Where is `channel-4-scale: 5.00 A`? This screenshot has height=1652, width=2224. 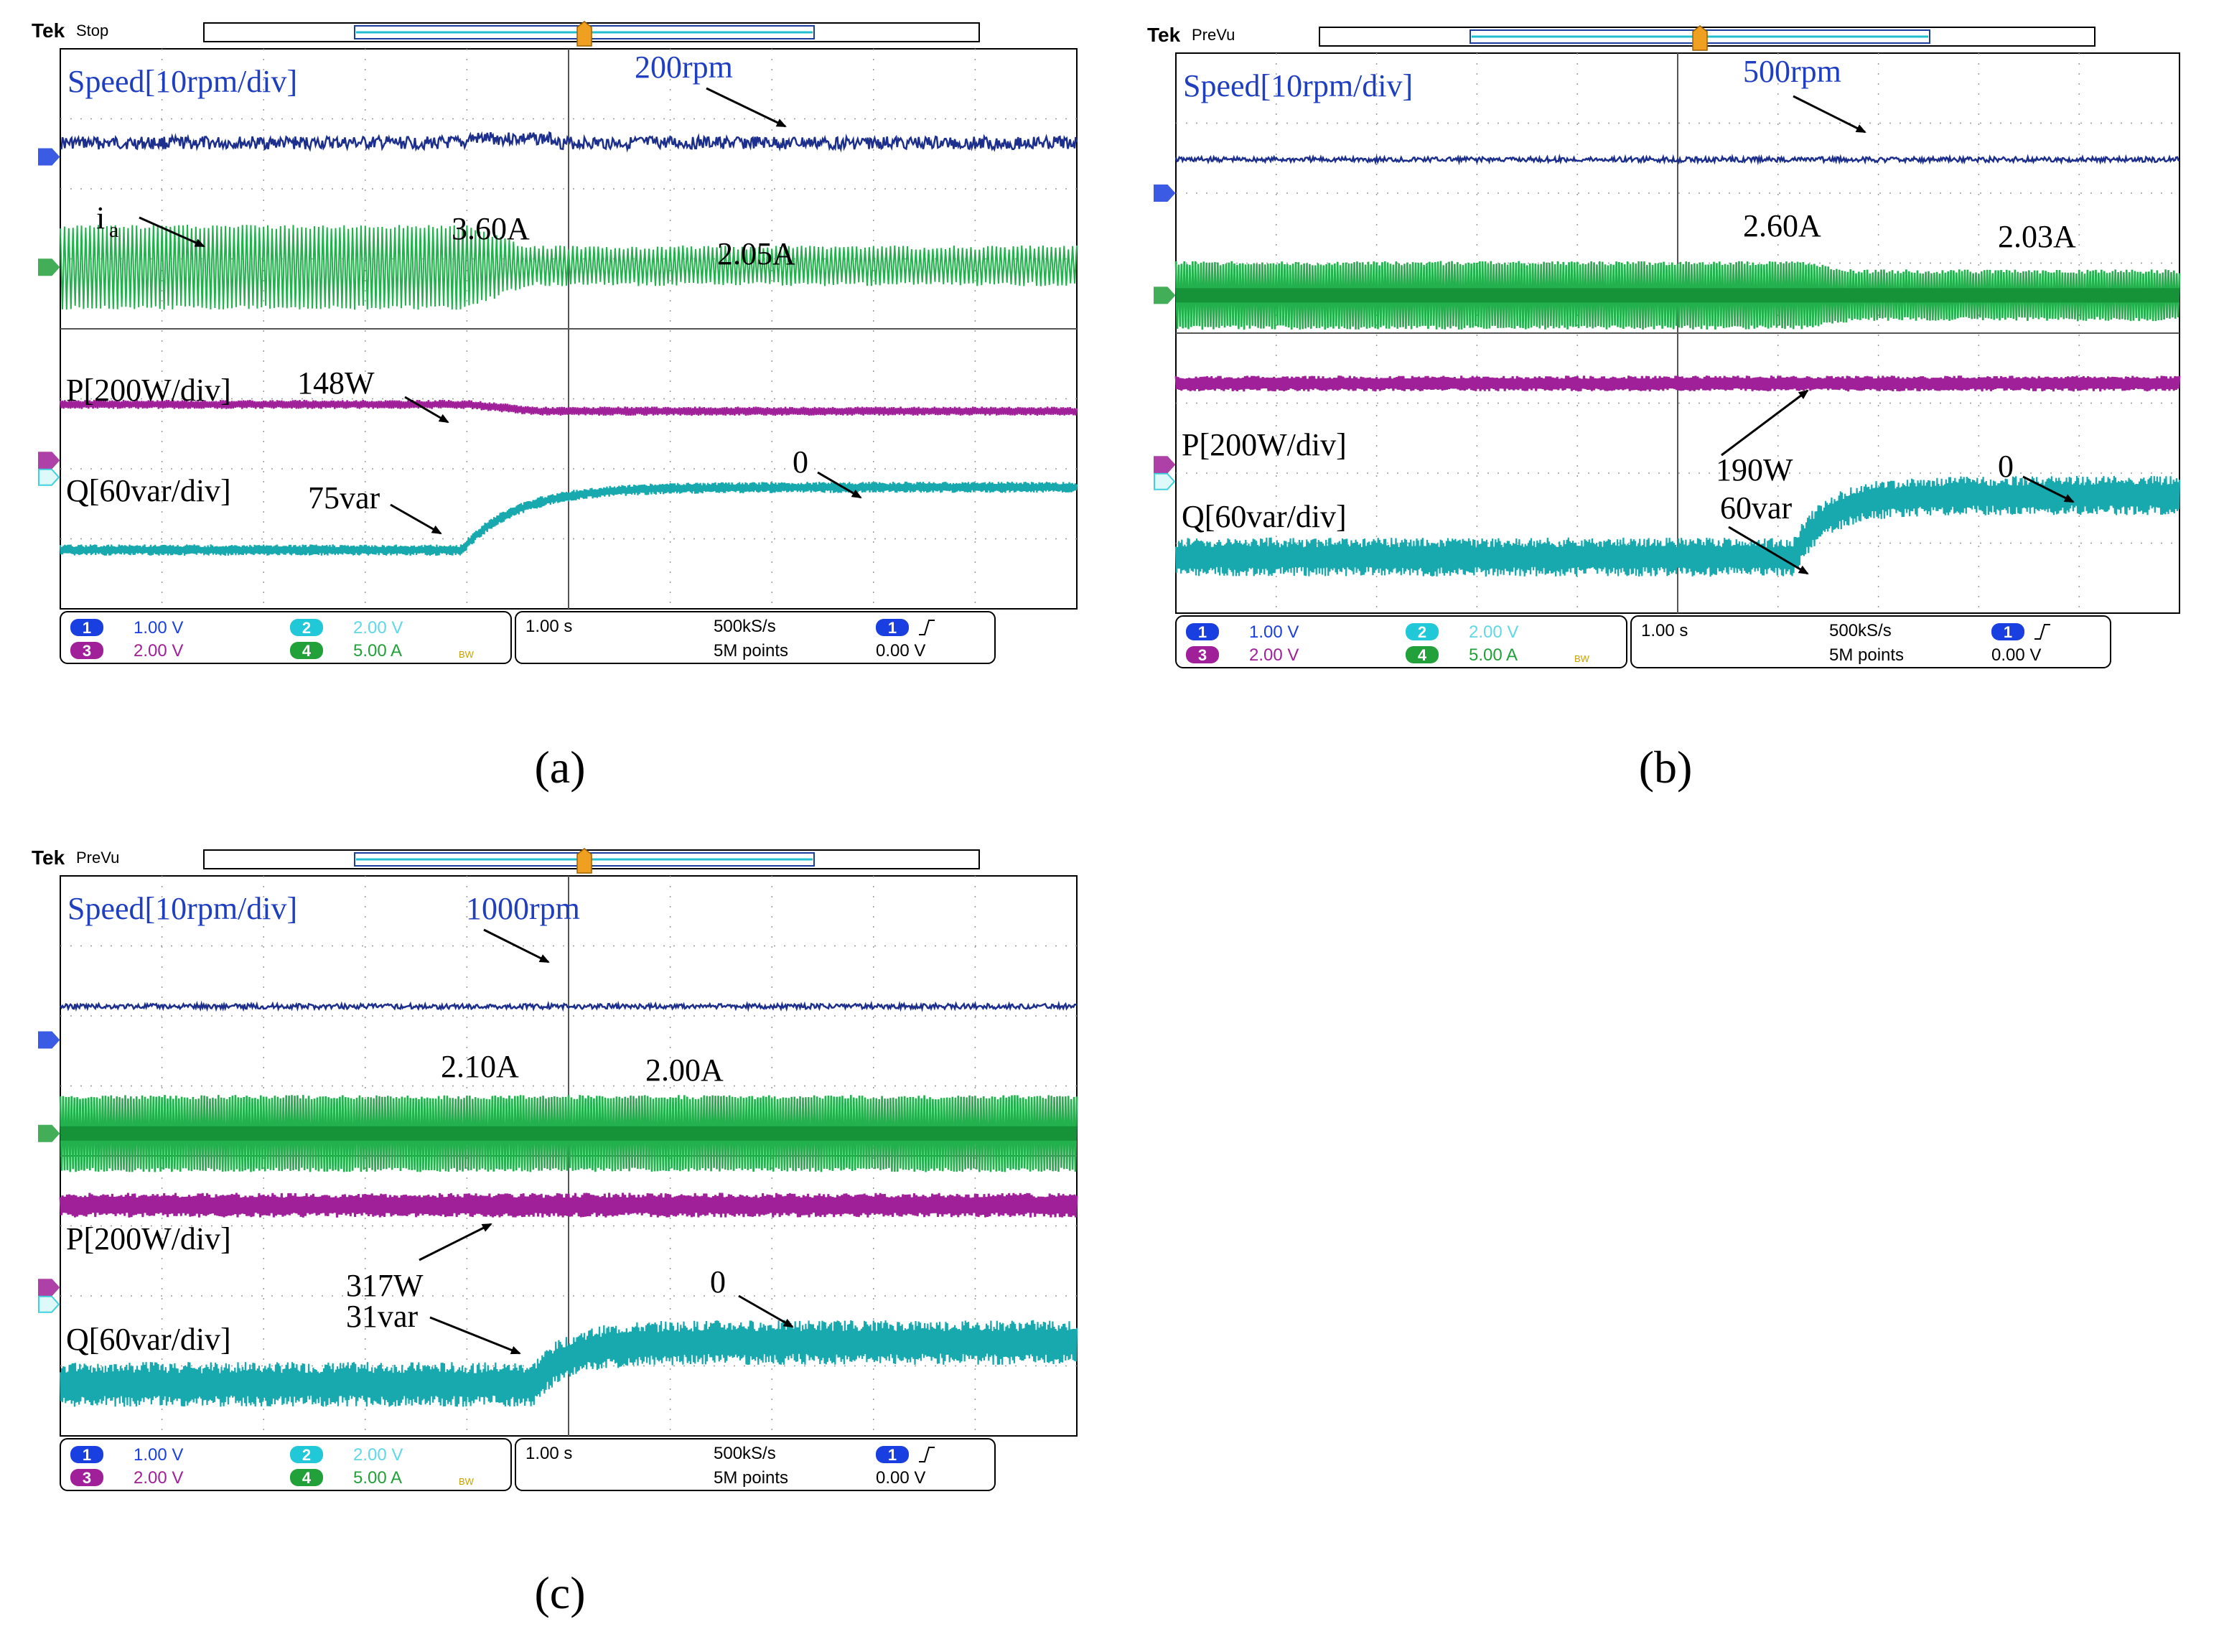 channel-4-scale: 5.00 A is located at coordinates (378, 651).